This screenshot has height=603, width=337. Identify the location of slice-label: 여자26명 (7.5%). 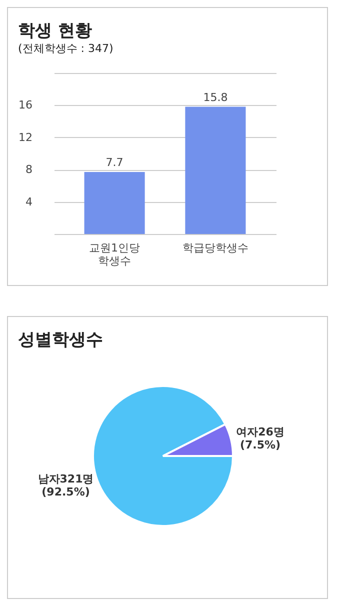
(260, 439).